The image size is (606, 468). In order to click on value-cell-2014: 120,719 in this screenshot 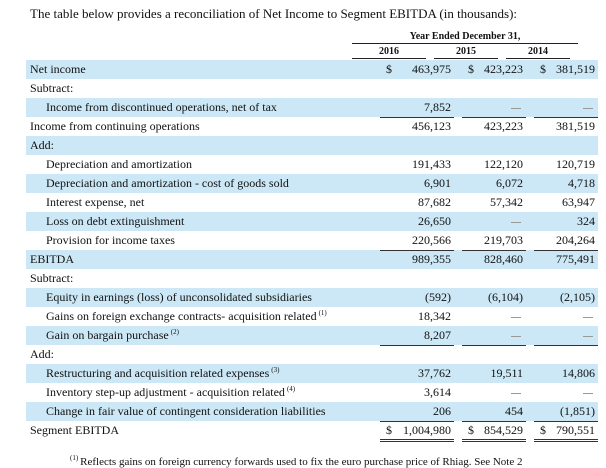, I will do `click(566, 164)`.